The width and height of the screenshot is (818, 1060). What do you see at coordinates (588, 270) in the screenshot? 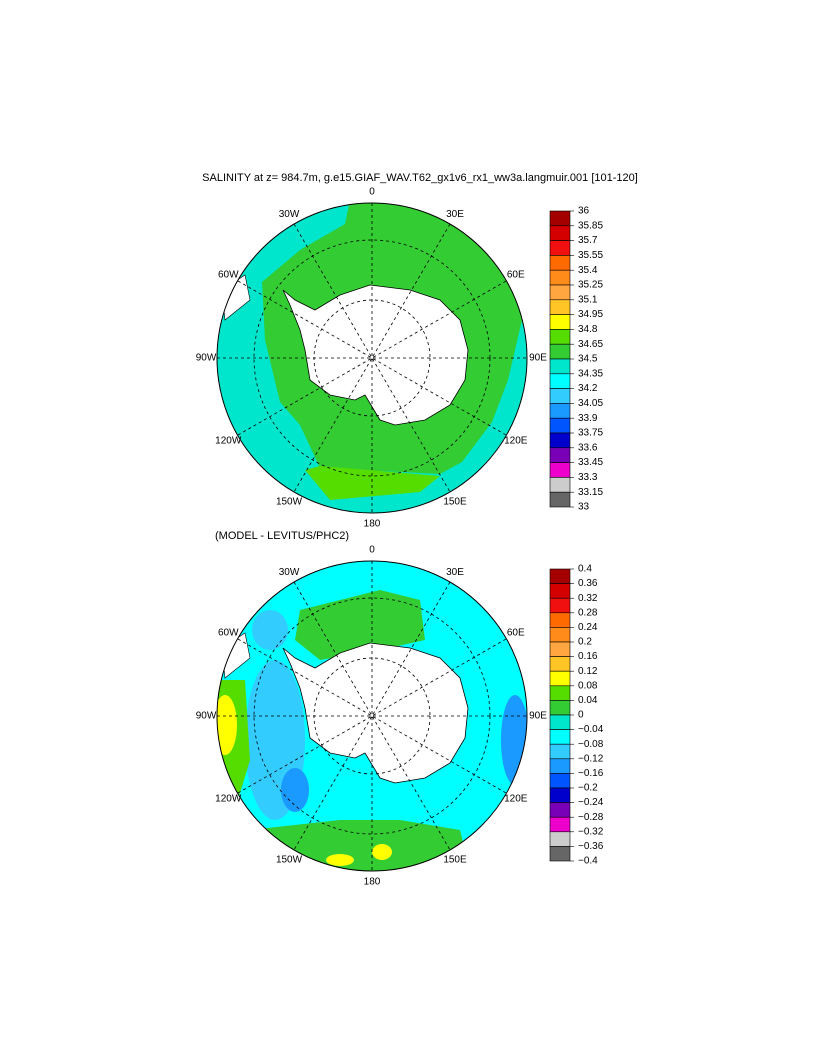
I see `colorbar-label: 35.4` at bounding box center [588, 270].